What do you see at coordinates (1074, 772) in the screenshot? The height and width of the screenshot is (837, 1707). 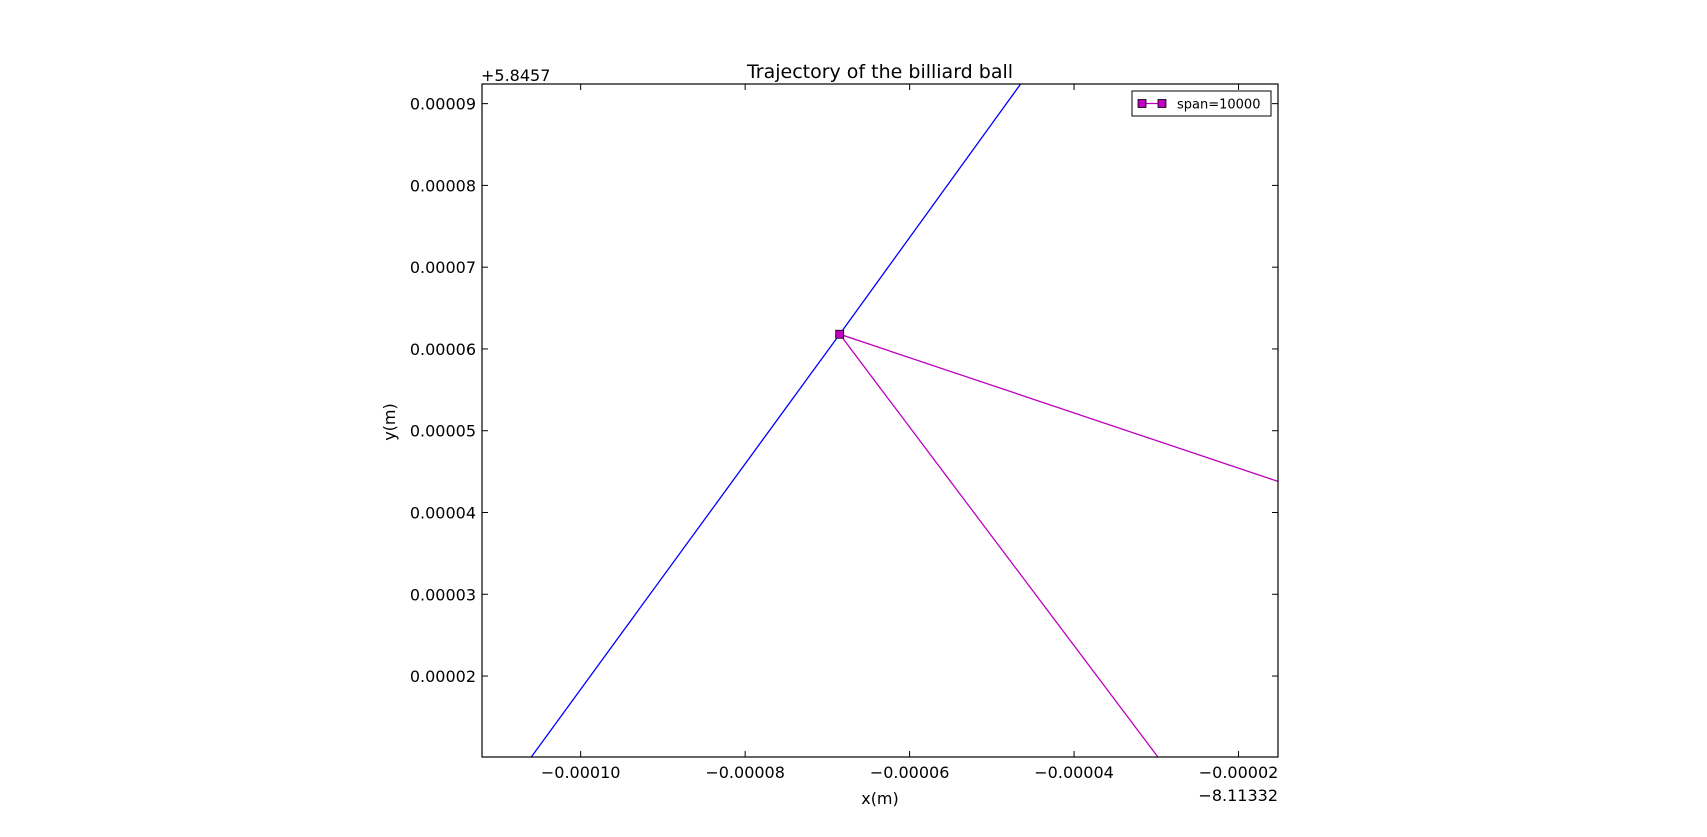 I see `x-tick-label: −0.00004` at bounding box center [1074, 772].